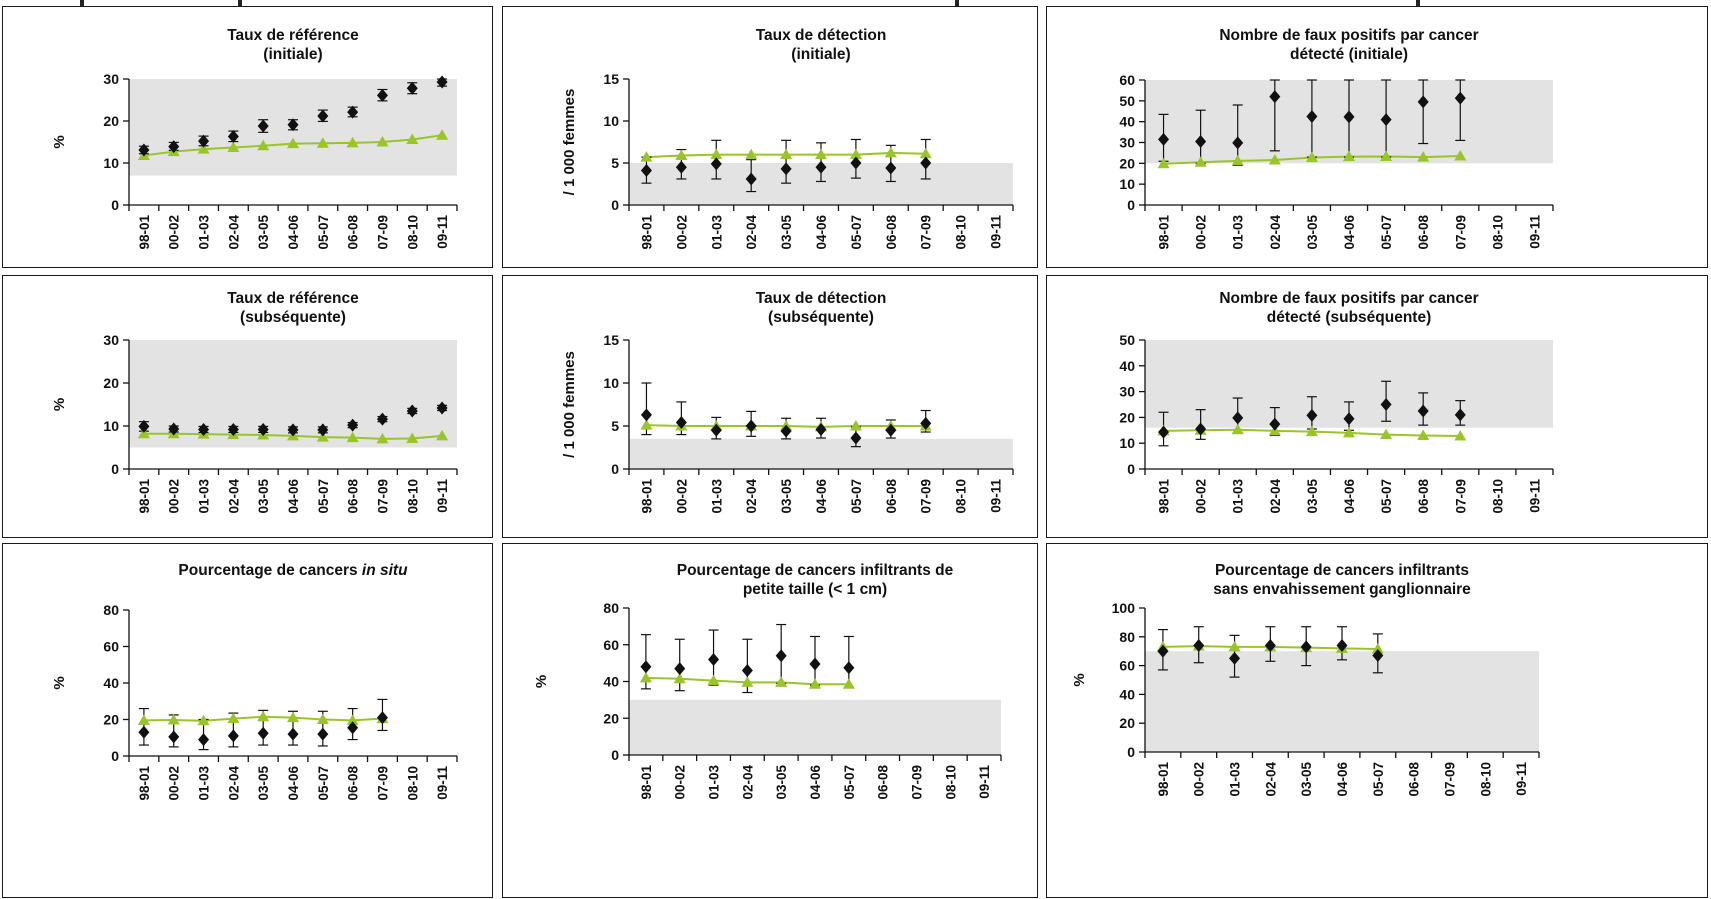  I want to click on chart-title: petite taille (< 1 cm), so click(815, 589).